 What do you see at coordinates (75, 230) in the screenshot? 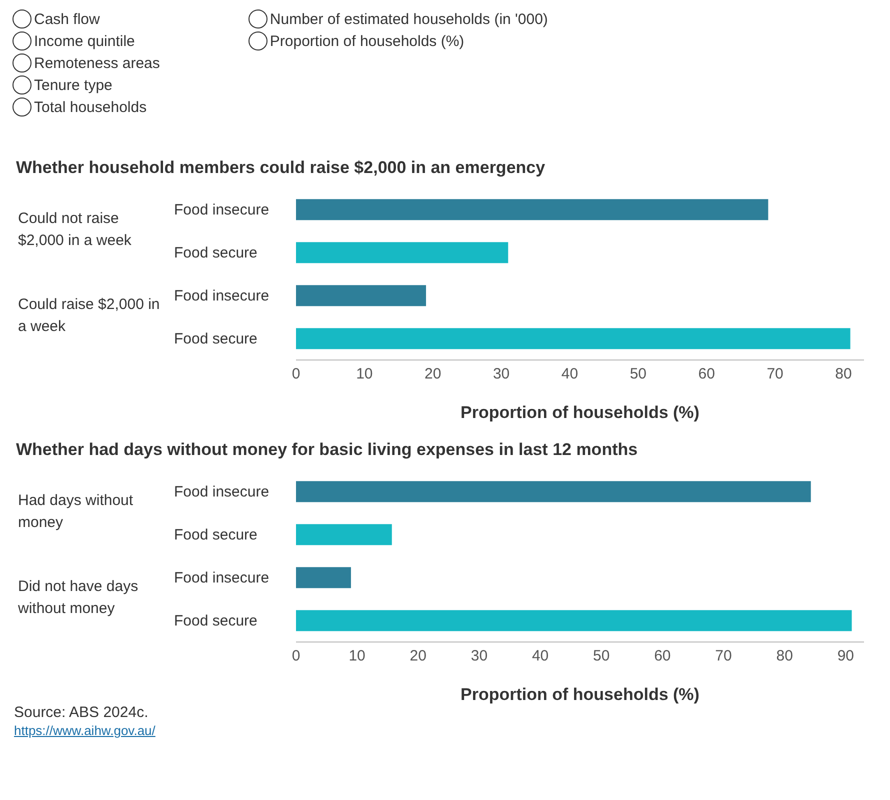
I see `text: Could not raise $2,000 in a week` at bounding box center [75, 230].